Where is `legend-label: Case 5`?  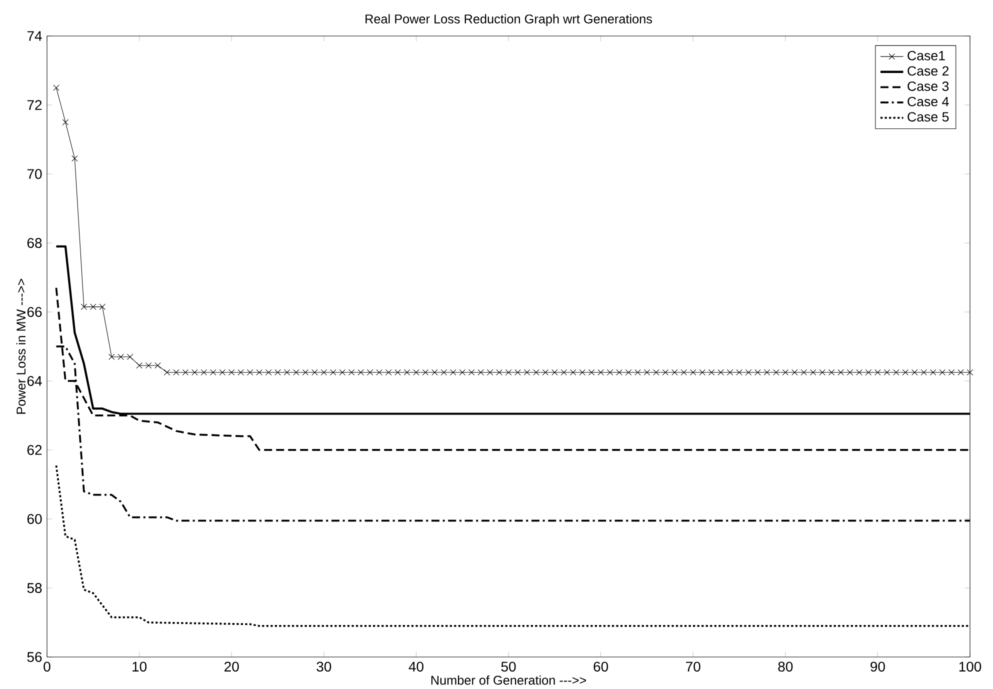 legend-label: Case 5 is located at coordinates (928, 117).